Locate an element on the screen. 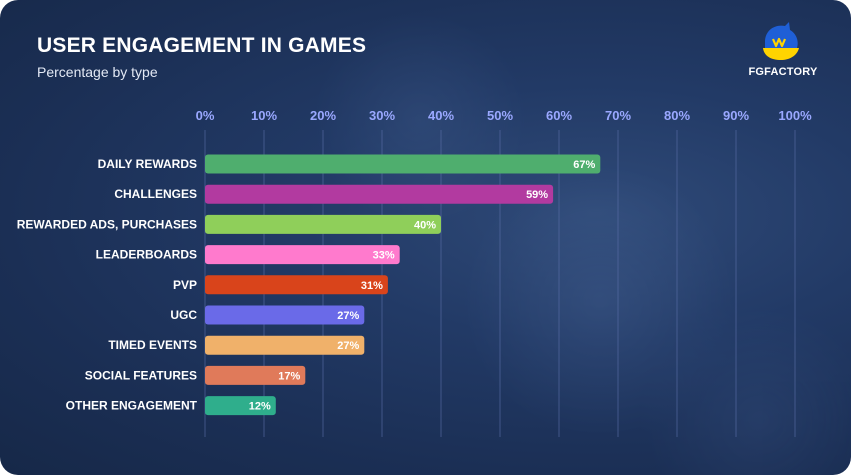  x-axis-ticks: 0% 10% 20% 30% 40% 50% 60% 70% 80% 90% 100% is located at coordinates (504, 115).